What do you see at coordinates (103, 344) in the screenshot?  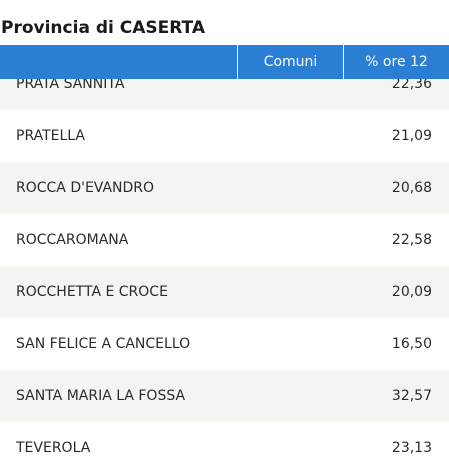 I see `row-comune: SAN FELICE A CANCELLO` at bounding box center [103, 344].